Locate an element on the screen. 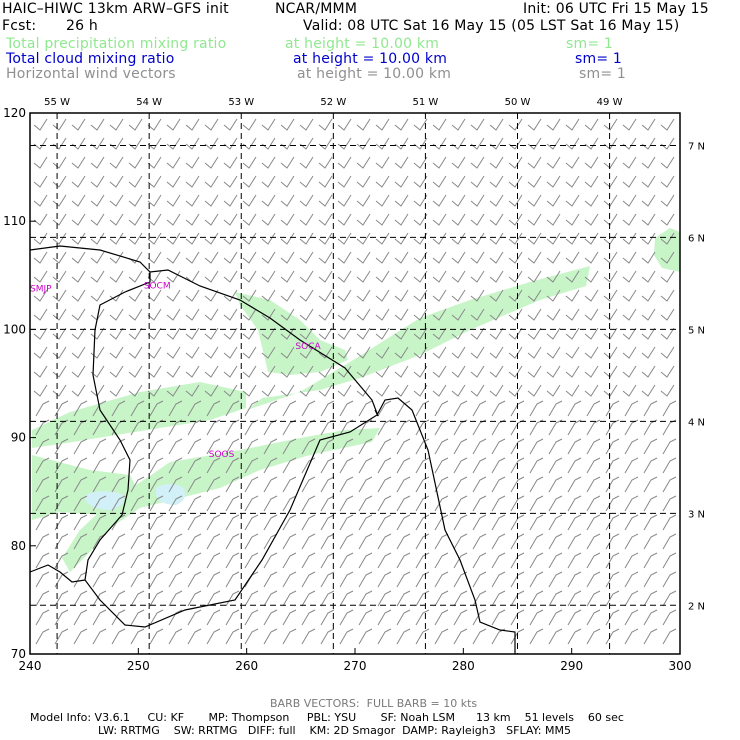 The width and height of the screenshot is (740, 740). longitude-label: 49 W is located at coordinates (610, 102).